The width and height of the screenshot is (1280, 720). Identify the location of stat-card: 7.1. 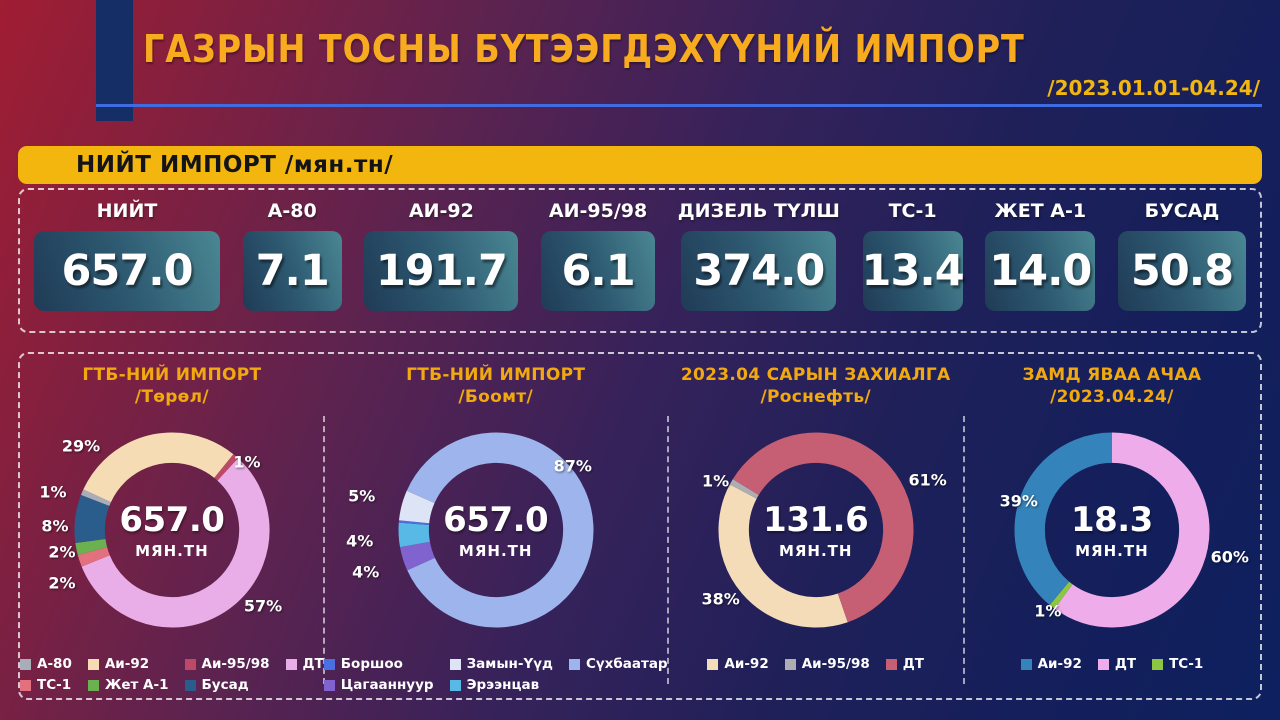
(292, 271).